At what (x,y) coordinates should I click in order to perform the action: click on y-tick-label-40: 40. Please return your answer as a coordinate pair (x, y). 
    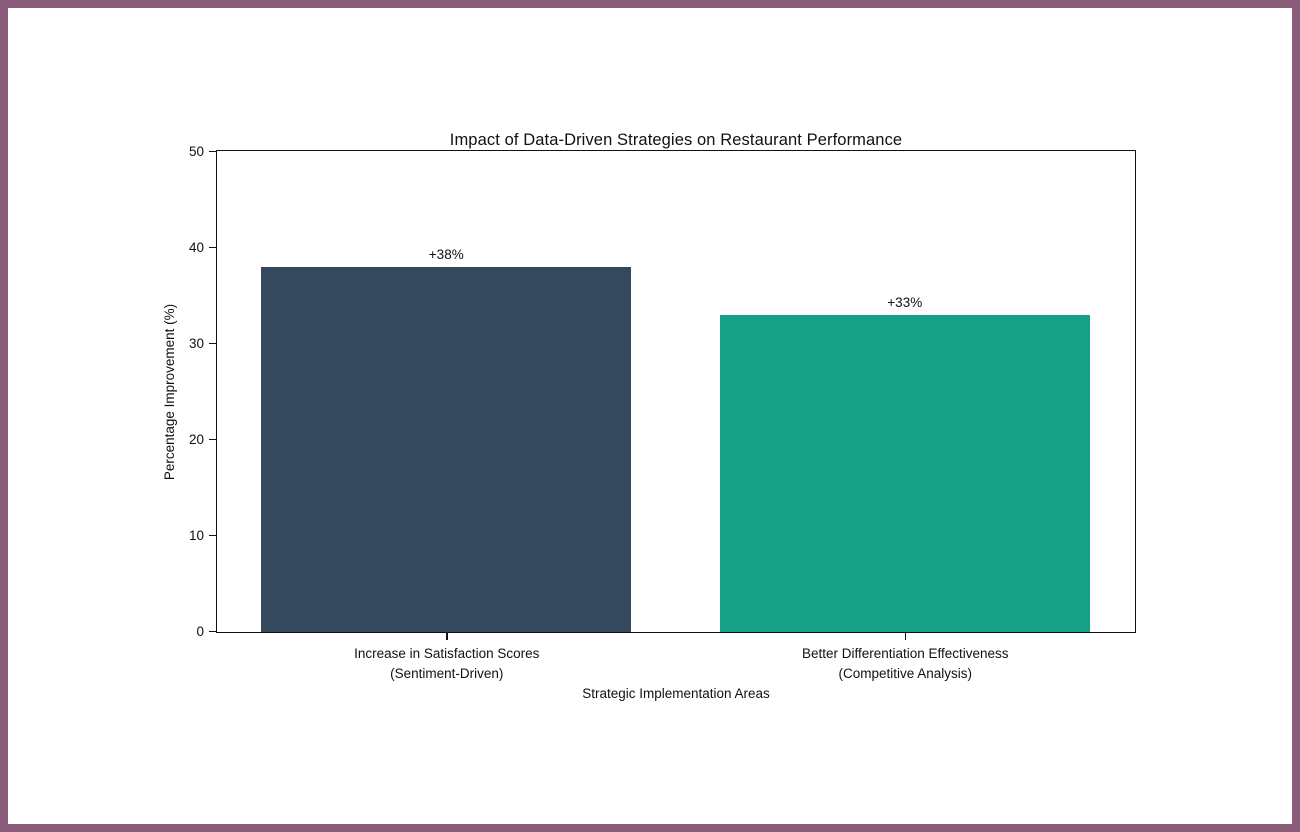
    Looking at the image, I should click on (196, 247).